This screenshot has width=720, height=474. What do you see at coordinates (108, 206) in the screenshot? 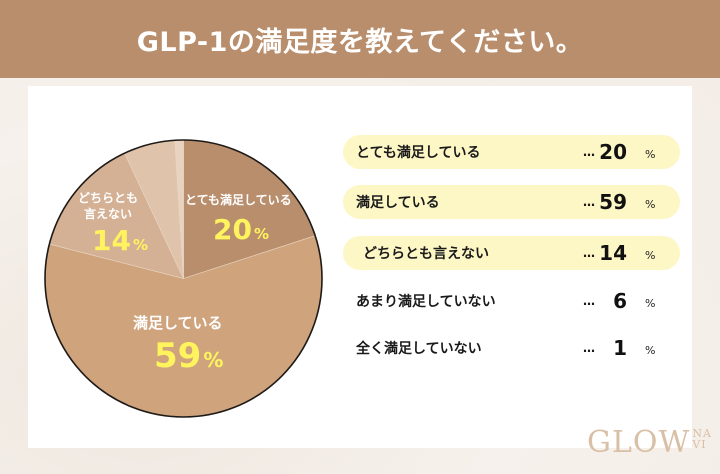
I see `slice-label-neutral: どちらとも 言えない` at bounding box center [108, 206].